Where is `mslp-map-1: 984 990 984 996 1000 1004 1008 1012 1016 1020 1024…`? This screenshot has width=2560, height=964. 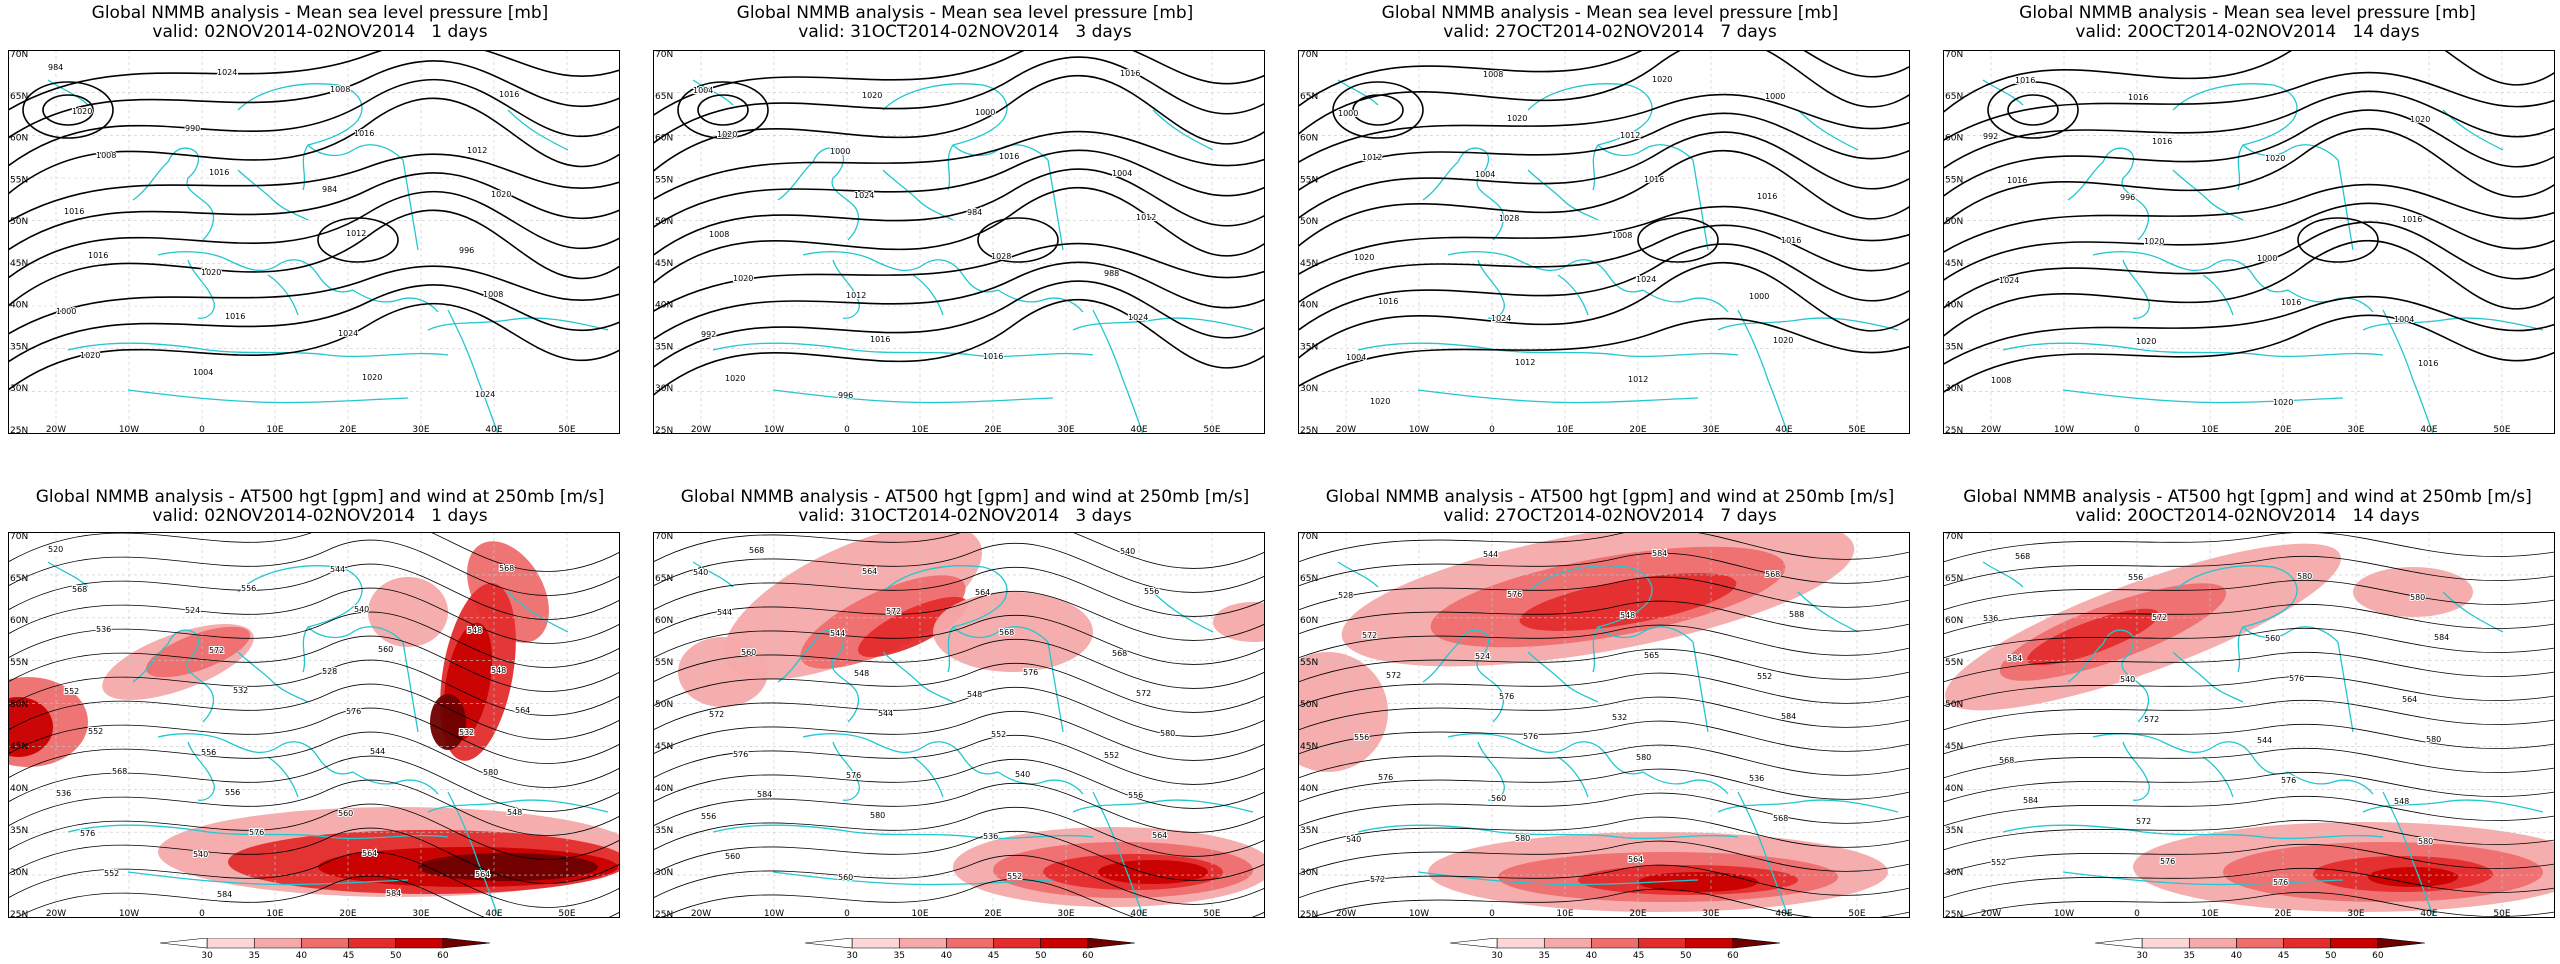 mslp-map-1: 984 990 984 996 1000 1004 1008 1012 1016 1020 1024… is located at coordinates (314, 242).